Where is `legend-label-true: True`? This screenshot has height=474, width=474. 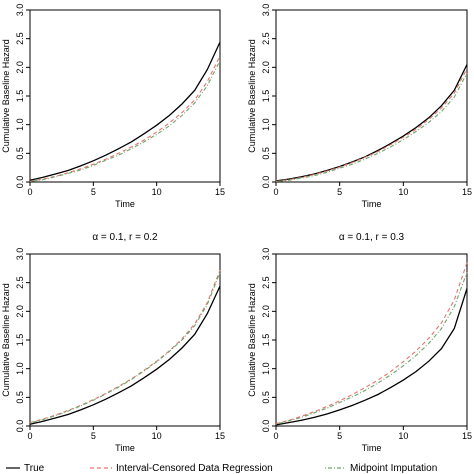
legend-label-true: True is located at coordinates (34, 468).